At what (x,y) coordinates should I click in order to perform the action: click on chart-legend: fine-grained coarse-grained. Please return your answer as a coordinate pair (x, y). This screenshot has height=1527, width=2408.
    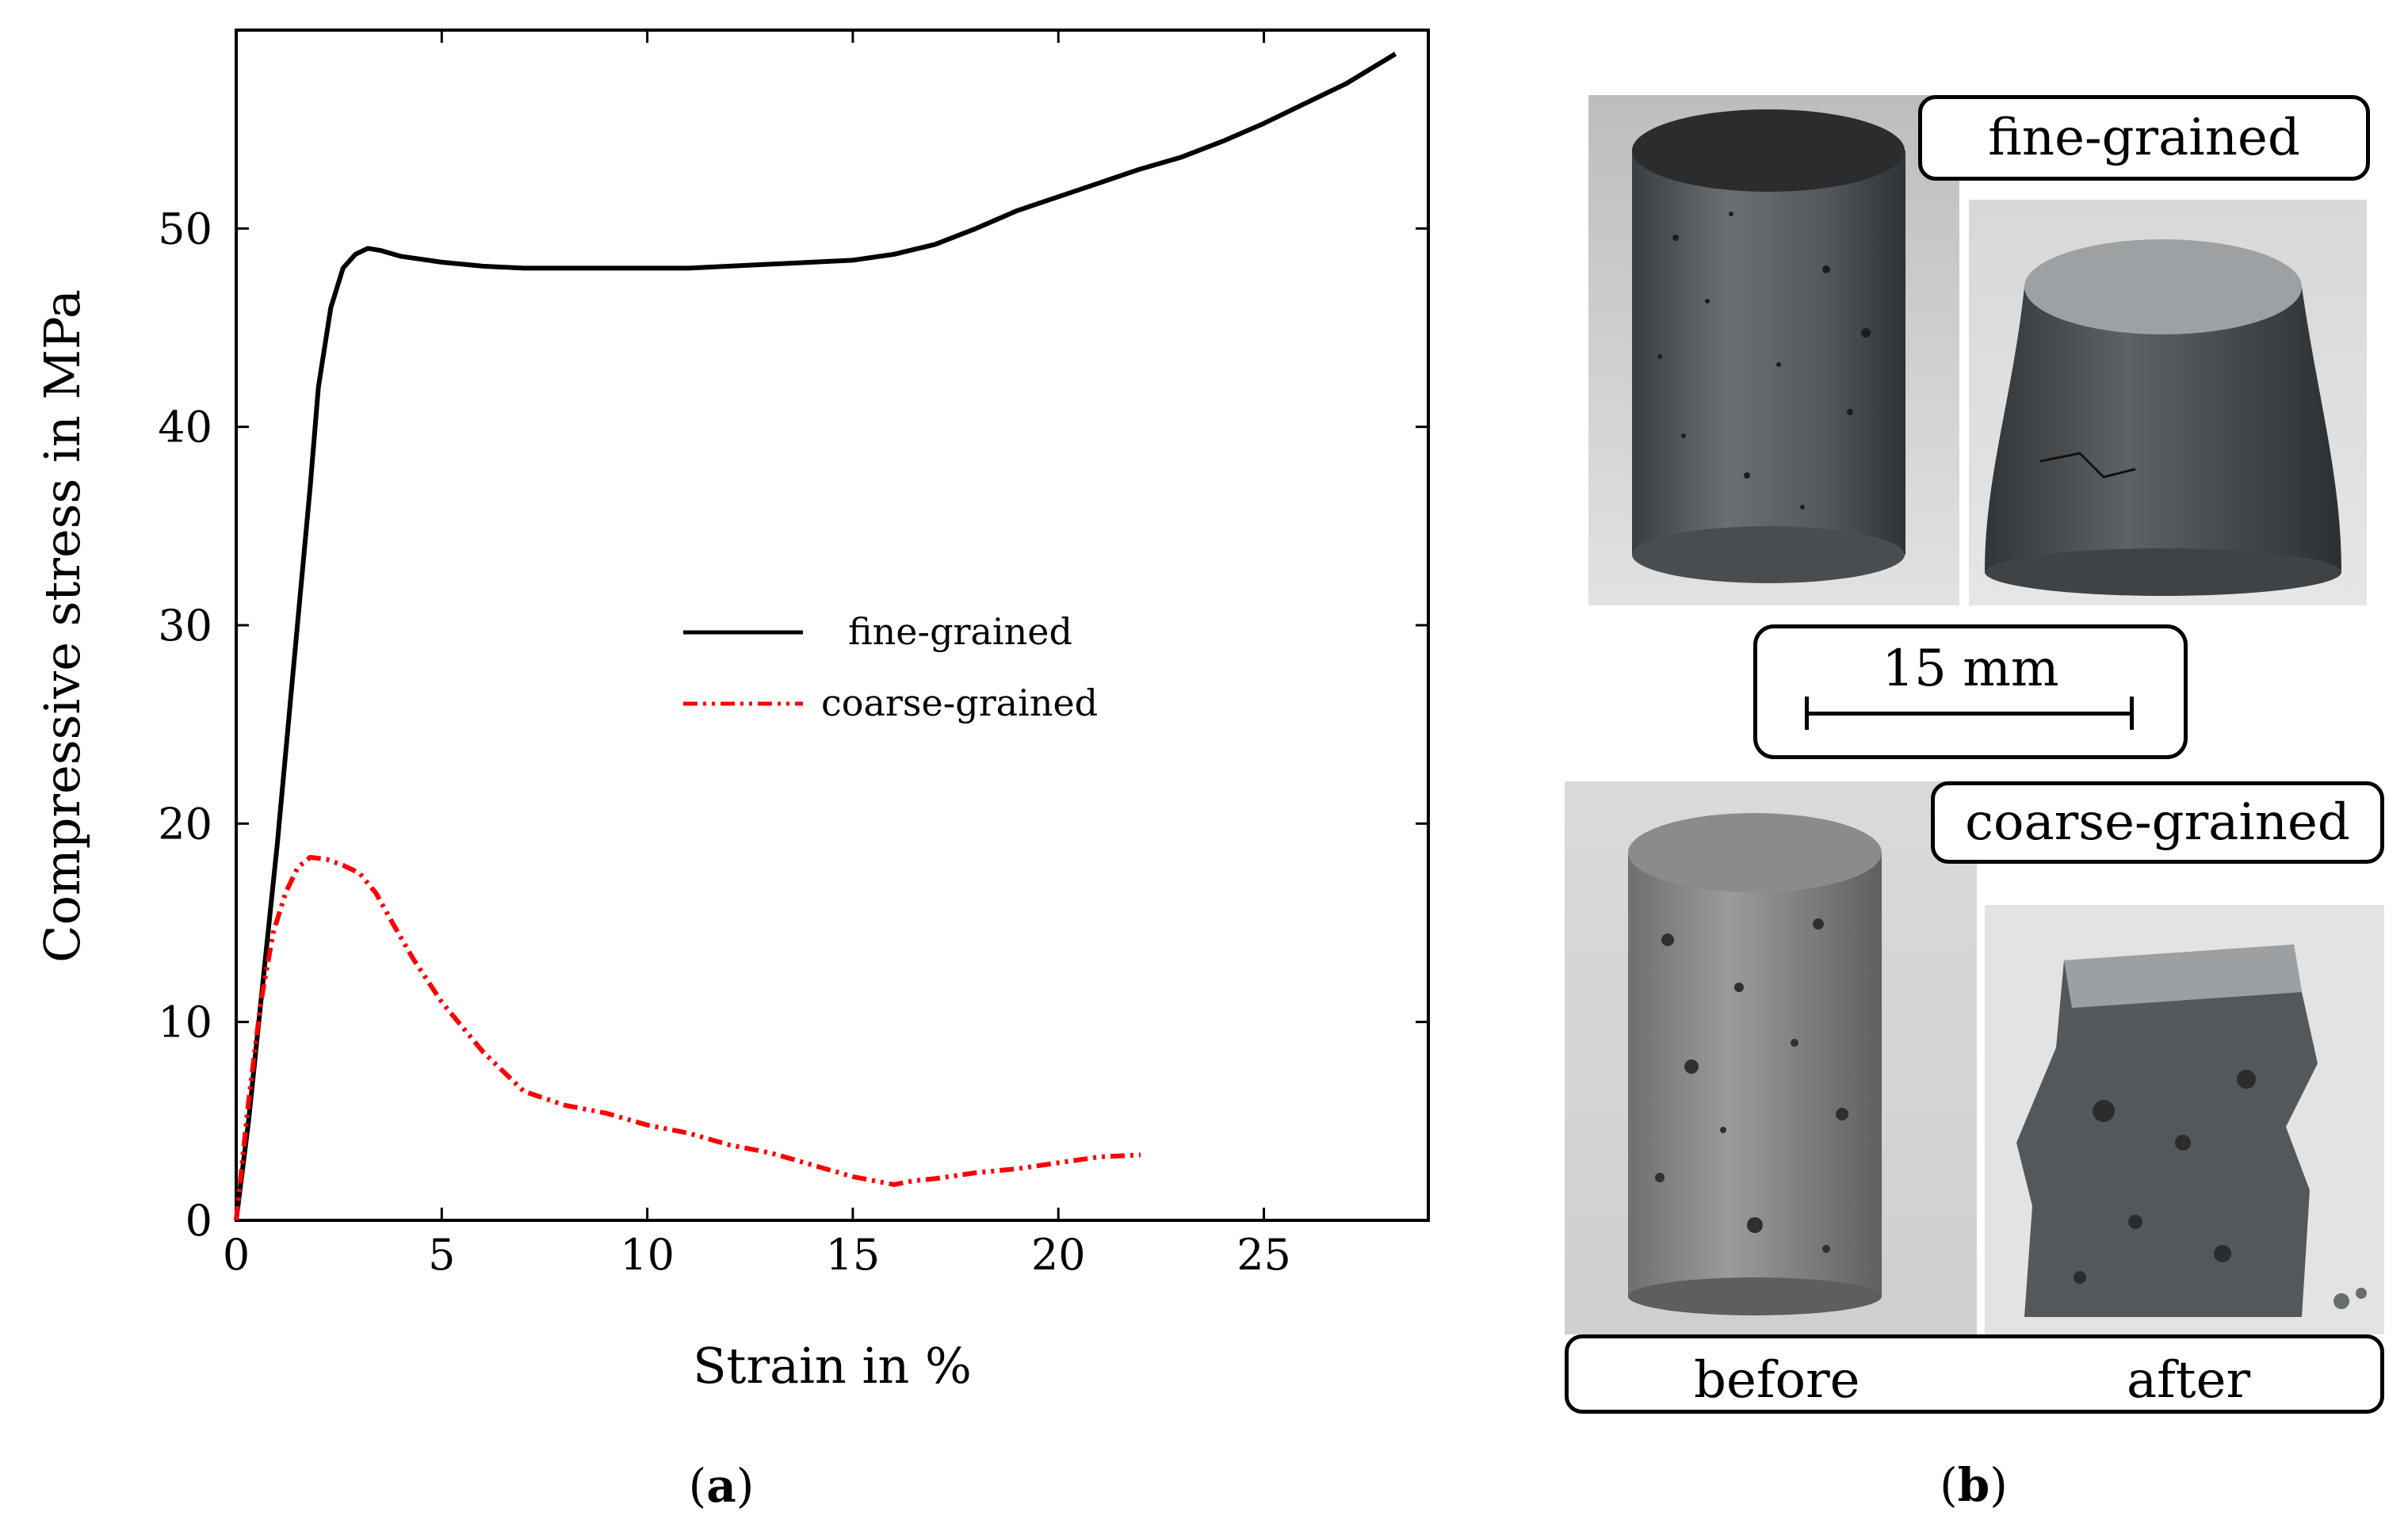
    Looking at the image, I should click on (891, 667).